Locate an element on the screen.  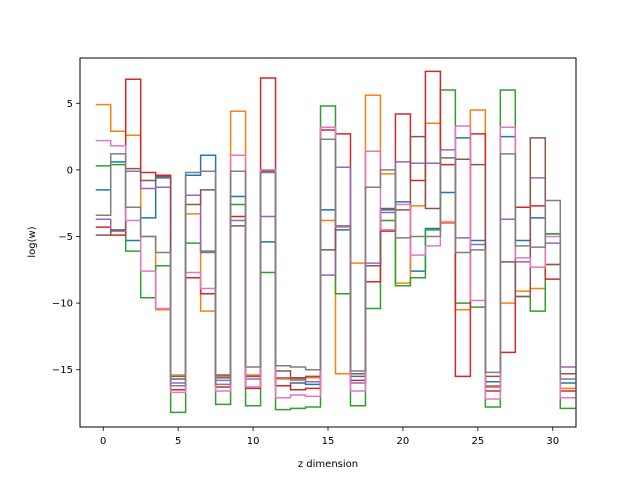
y-tick-label: 5 is located at coordinates (70, 104).